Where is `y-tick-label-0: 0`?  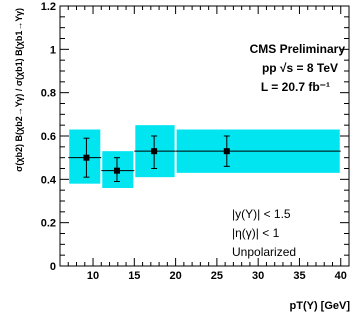
y-tick-label-0: 0 is located at coordinates (53, 267).